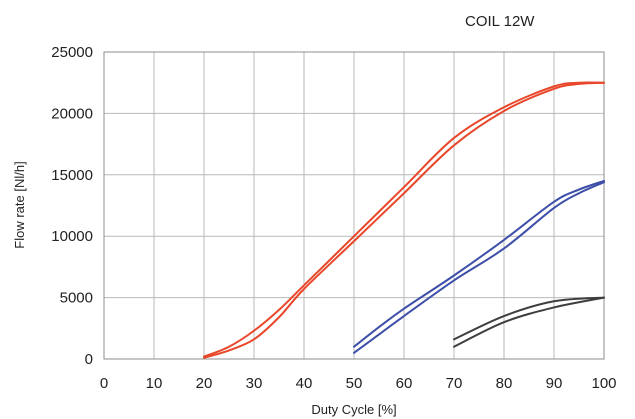 The height and width of the screenshot is (419, 635). I want to click on y-tick-label: 5000, so click(76, 298).